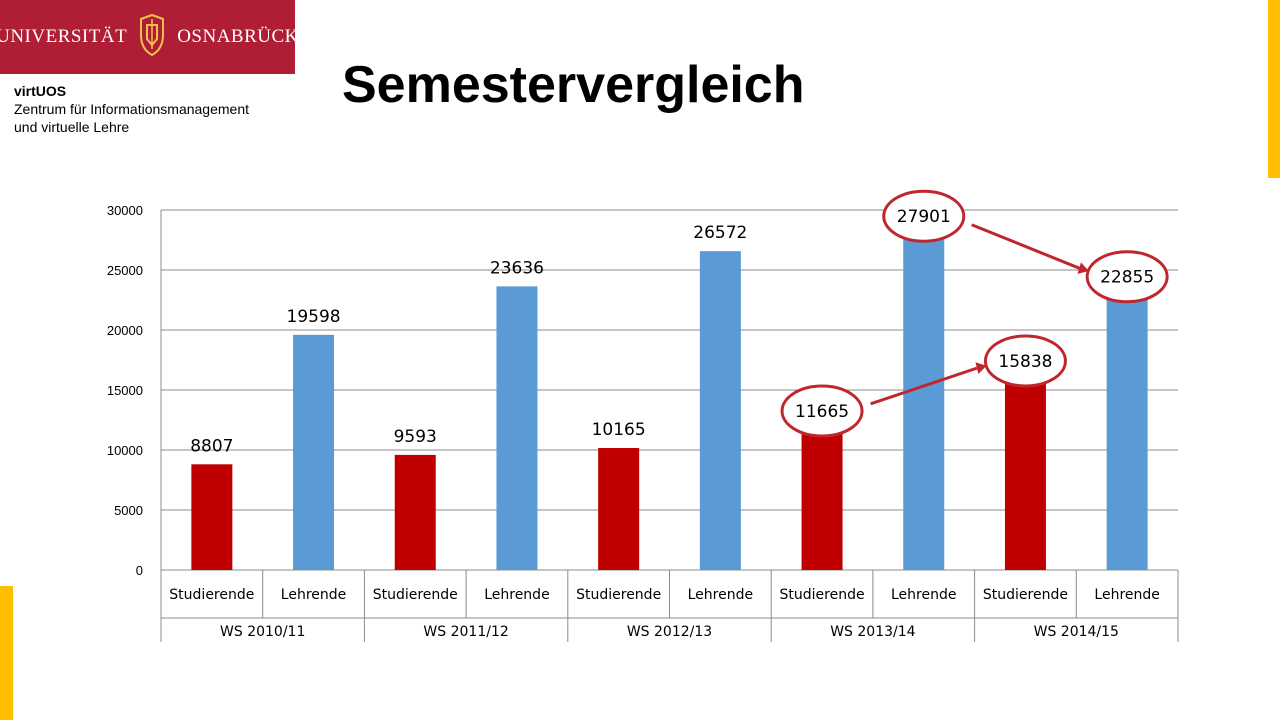 The image size is (1280, 720). Describe the element at coordinates (720, 233) in the screenshot. I see `data-label: 26572` at that location.